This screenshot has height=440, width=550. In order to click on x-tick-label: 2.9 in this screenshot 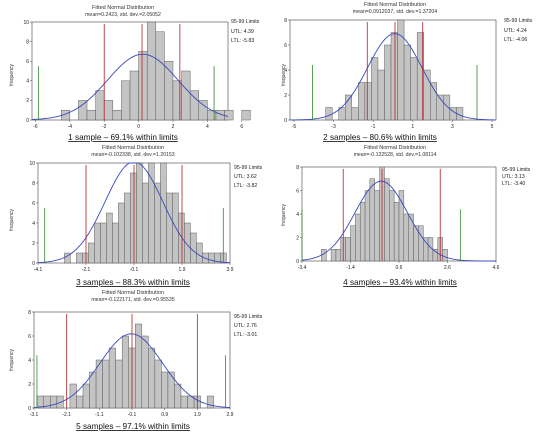, I will do `click(230, 415)`.